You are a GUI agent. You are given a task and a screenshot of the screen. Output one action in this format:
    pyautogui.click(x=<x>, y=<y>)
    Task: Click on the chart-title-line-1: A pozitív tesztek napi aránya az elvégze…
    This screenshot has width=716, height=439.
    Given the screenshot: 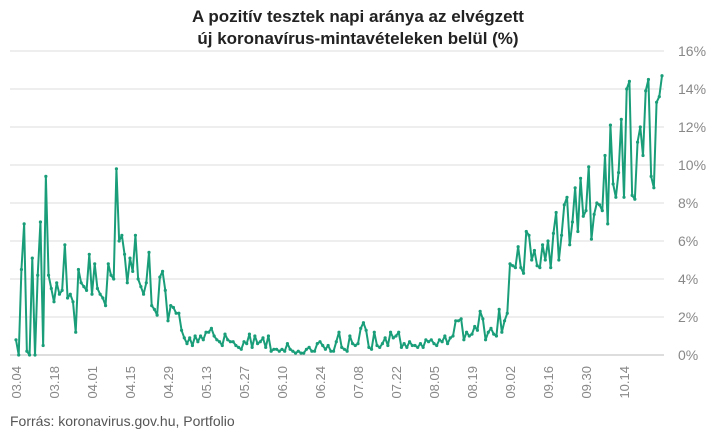 What is the action you would take?
    pyautogui.click(x=358, y=16)
    